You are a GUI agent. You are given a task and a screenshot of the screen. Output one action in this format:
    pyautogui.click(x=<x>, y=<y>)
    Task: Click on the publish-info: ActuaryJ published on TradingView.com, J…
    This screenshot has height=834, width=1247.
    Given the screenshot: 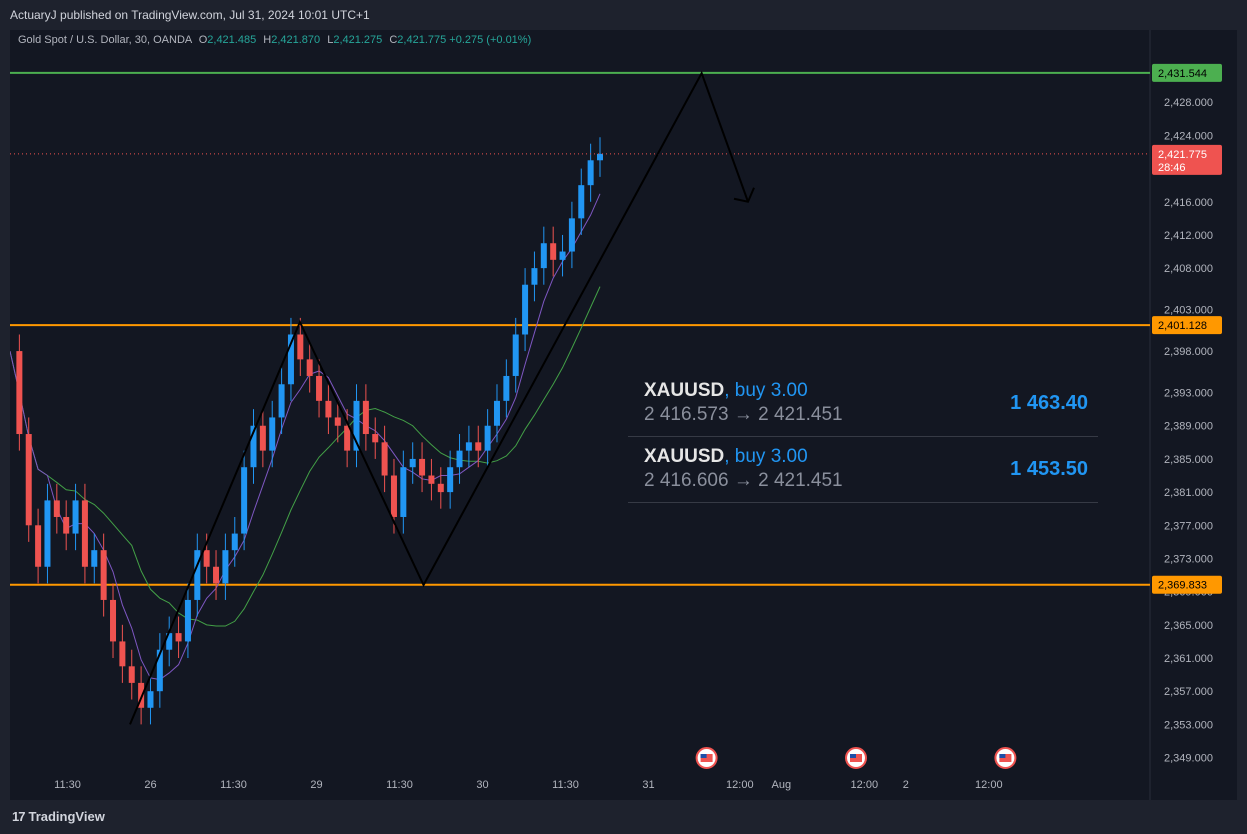 What is the action you would take?
    pyautogui.click(x=190, y=15)
    